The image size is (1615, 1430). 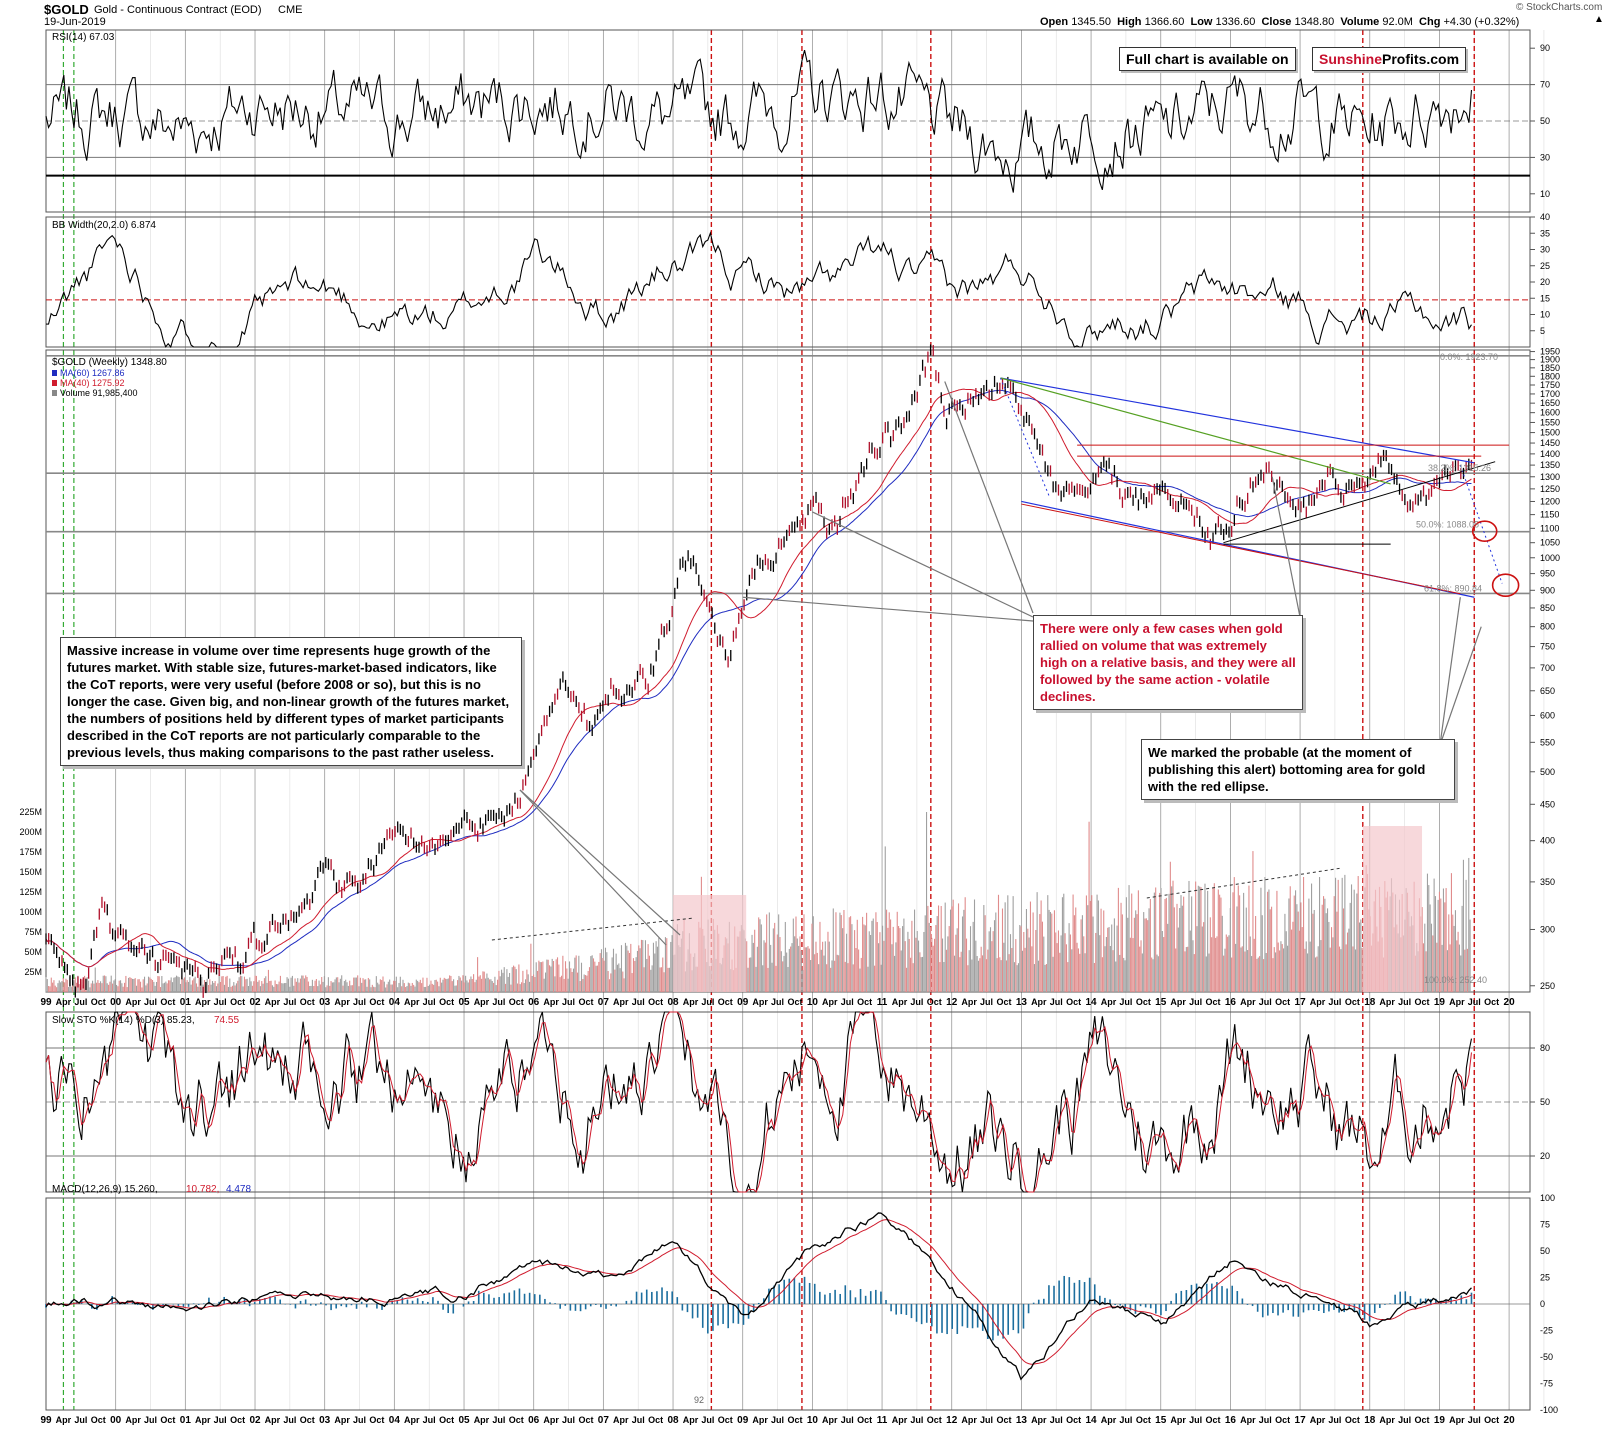 I want to click on x-tick-label-month: Apr, so click(x=342, y=1420).